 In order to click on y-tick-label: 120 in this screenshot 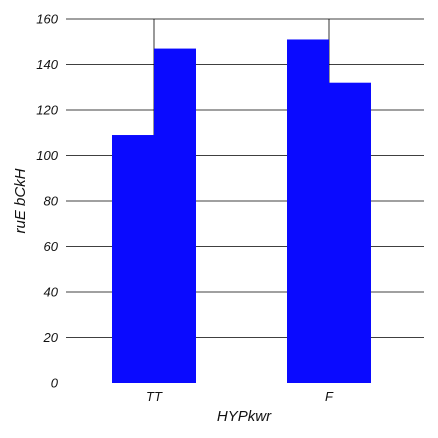, I will do `click(47, 110)`.